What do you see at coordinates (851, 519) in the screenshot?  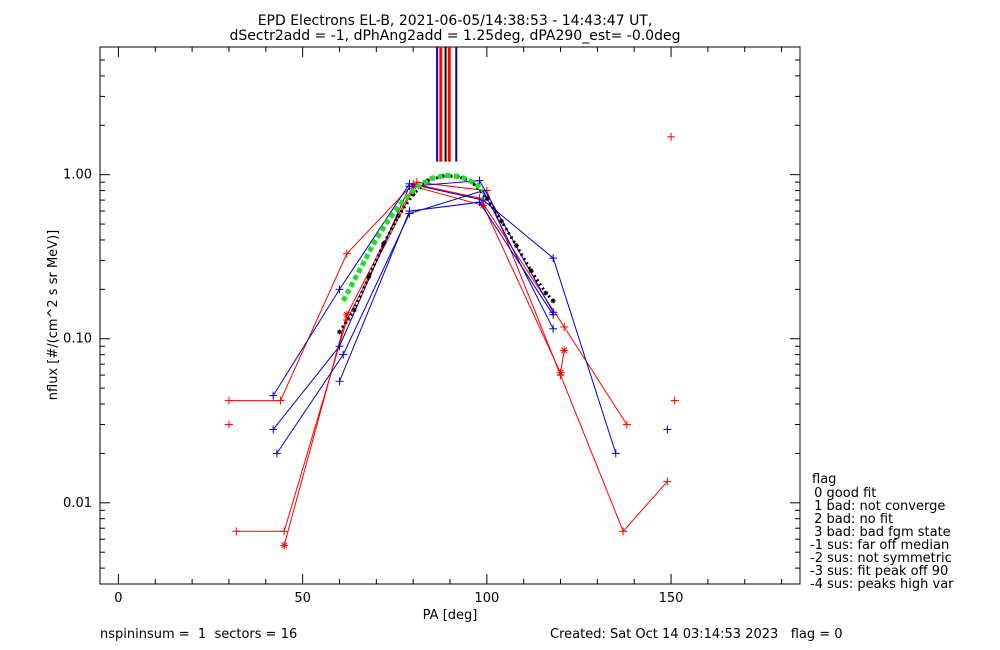 I see `legend-entry: 2 bad: no fit` at bounding box center [851, 519].